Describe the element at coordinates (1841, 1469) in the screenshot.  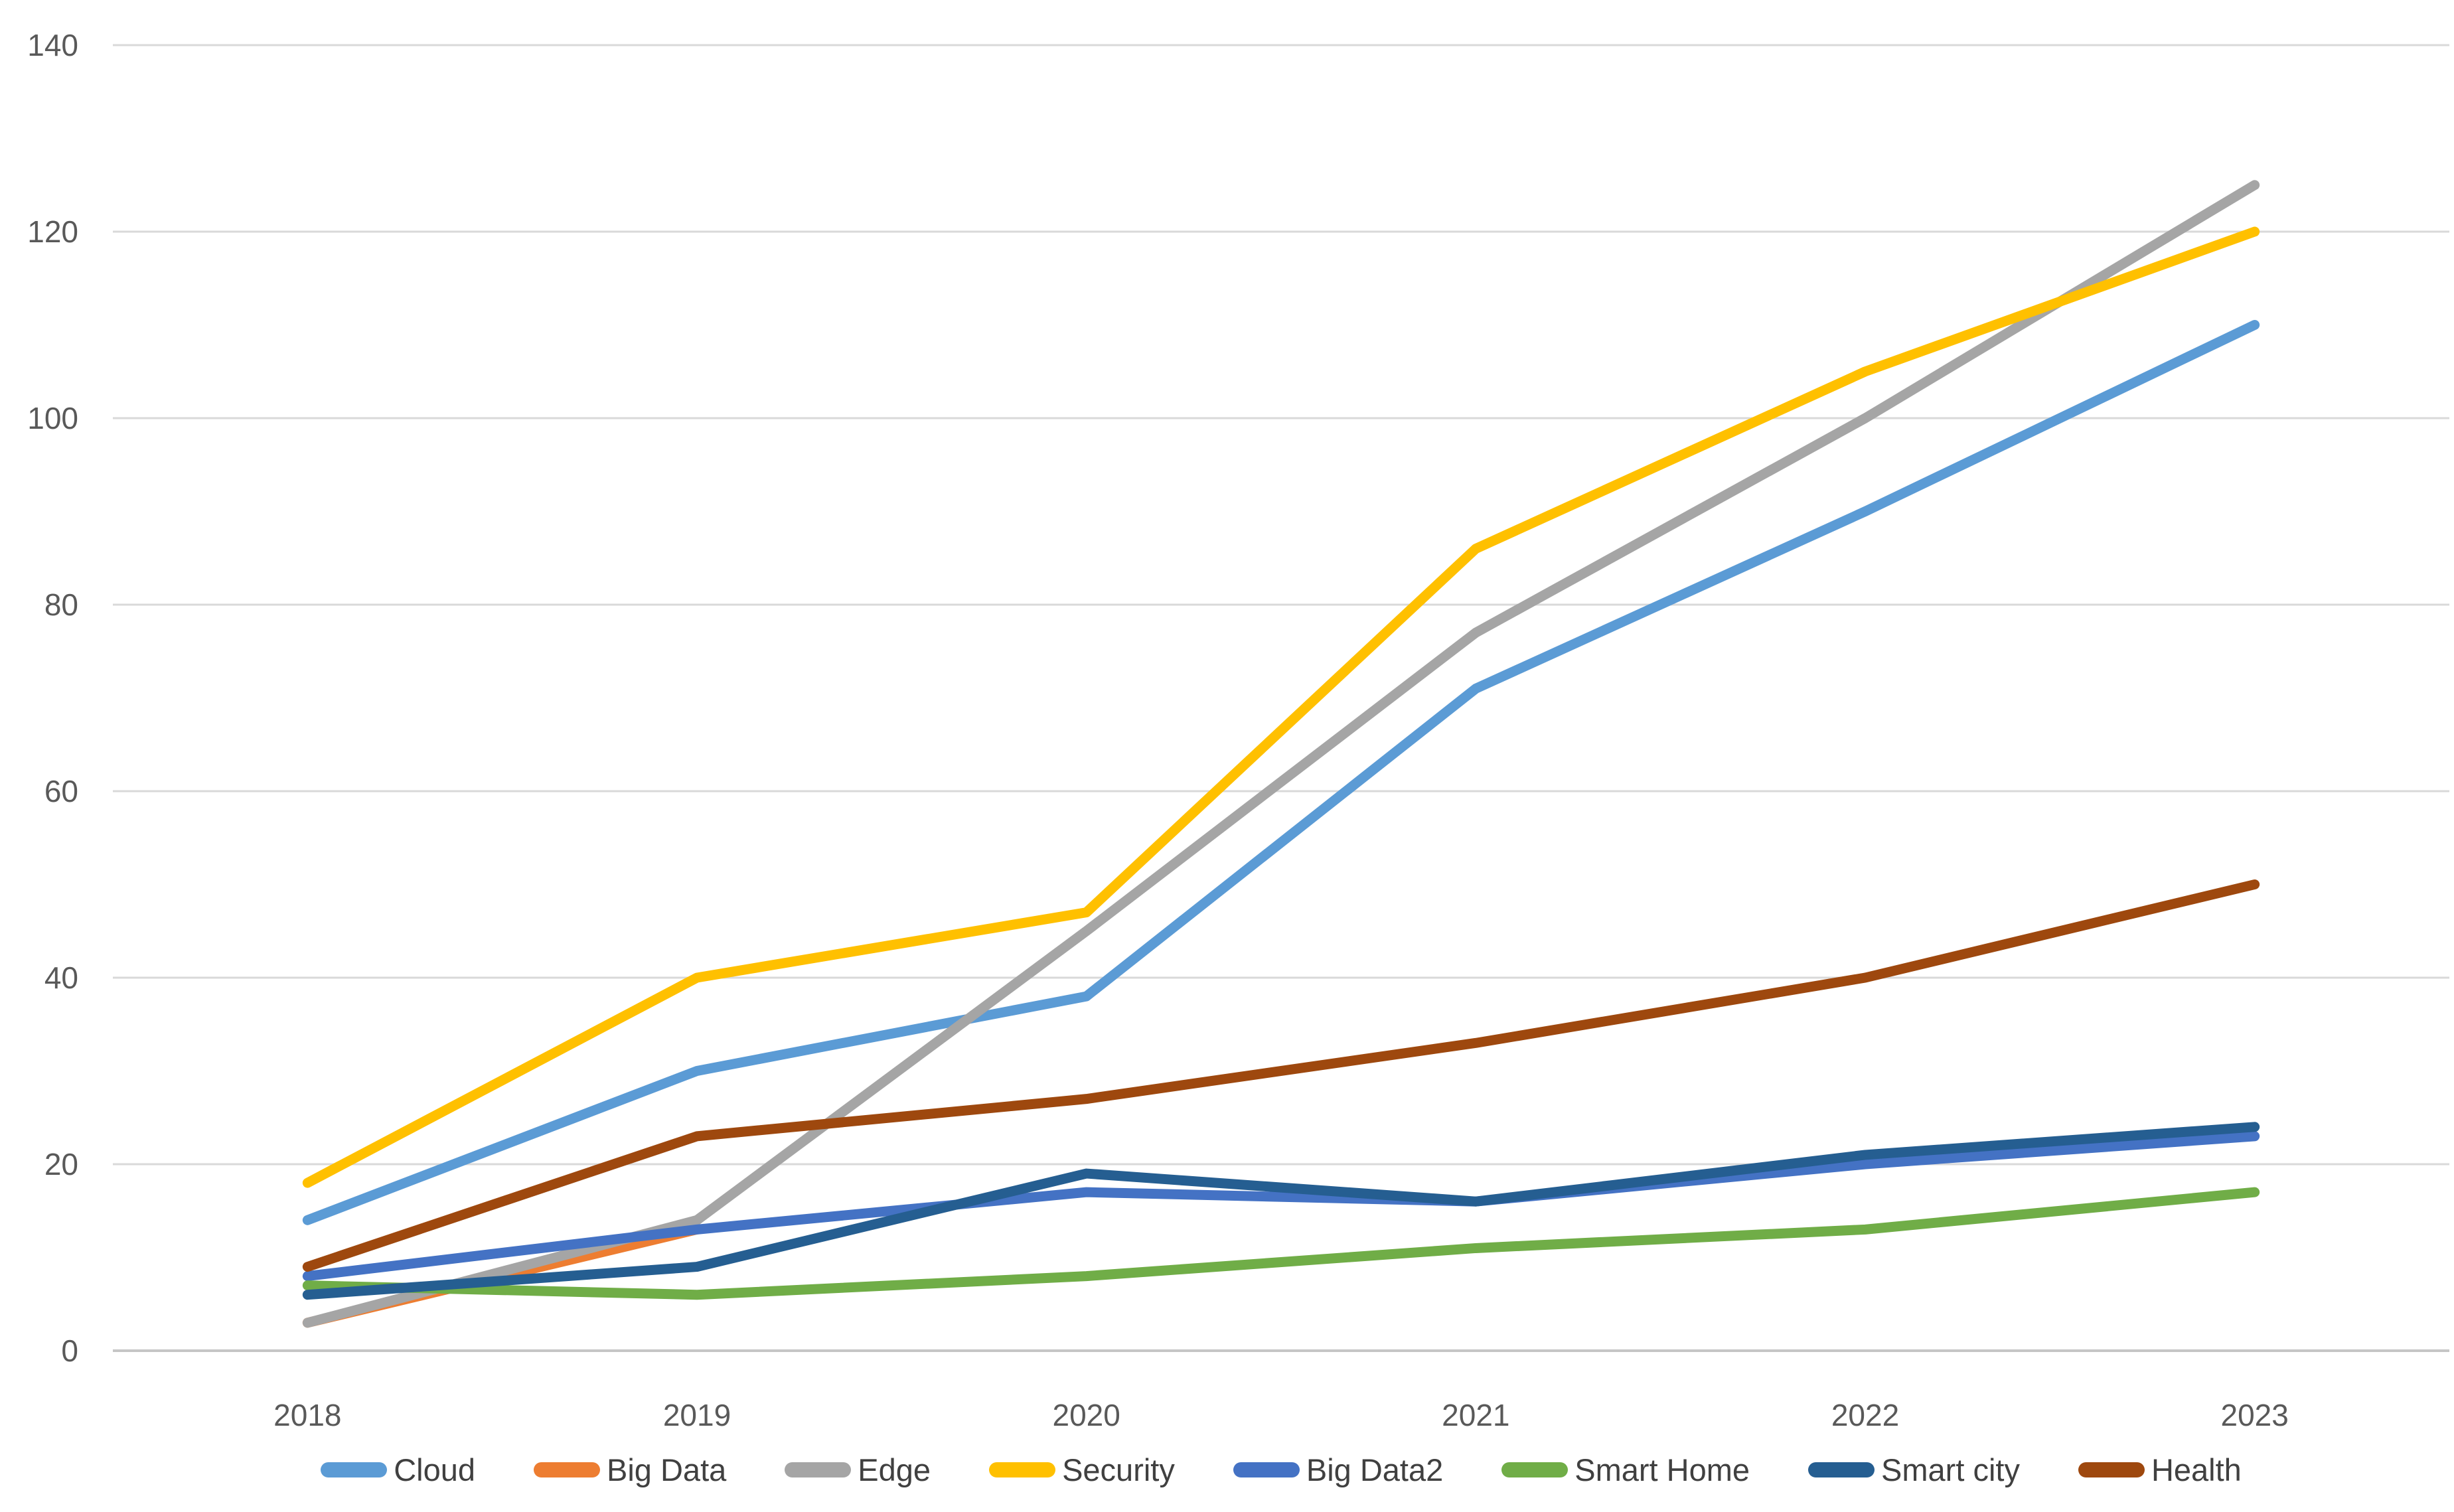
I see `legend-swatch-smart-city` at that location.